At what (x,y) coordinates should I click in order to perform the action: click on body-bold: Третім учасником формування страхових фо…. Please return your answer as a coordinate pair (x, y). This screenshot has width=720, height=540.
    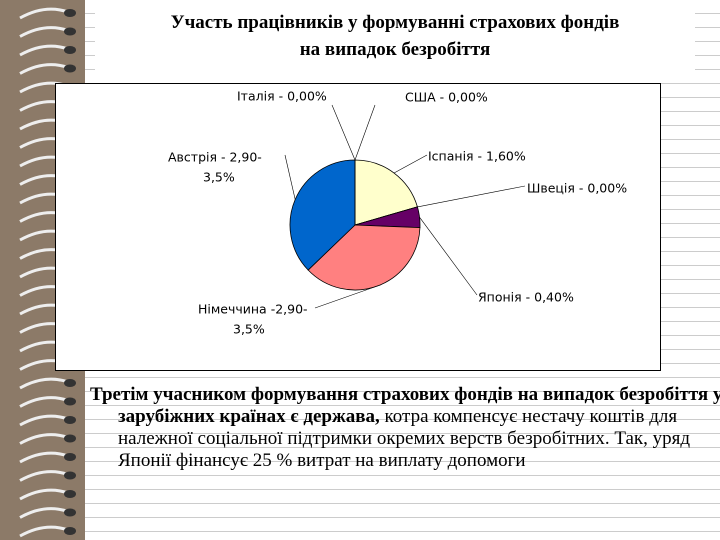
    Looking at the image, I should click on (405, 405).